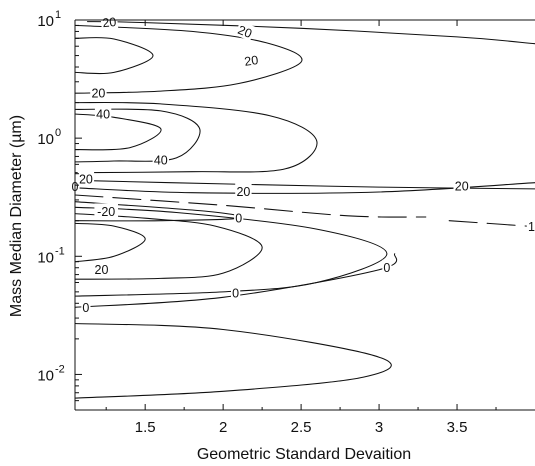 The image size is (535, 466). I want to click on x-tick-label: 3, so click(379, 427).